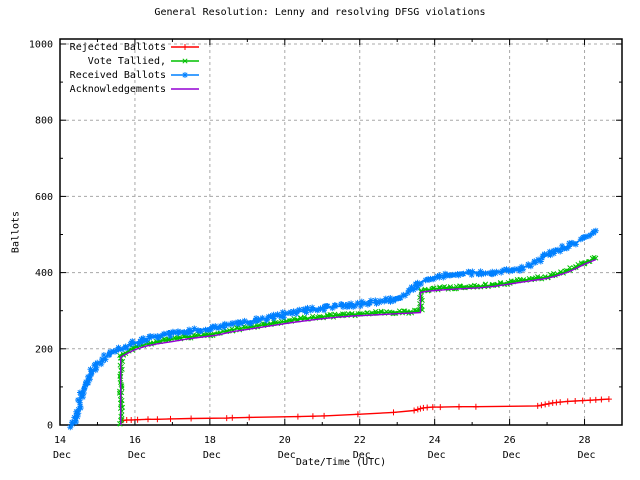 The image size is (640, 480). I want to click on x-tick-day-label: 16, so click(135, 440).